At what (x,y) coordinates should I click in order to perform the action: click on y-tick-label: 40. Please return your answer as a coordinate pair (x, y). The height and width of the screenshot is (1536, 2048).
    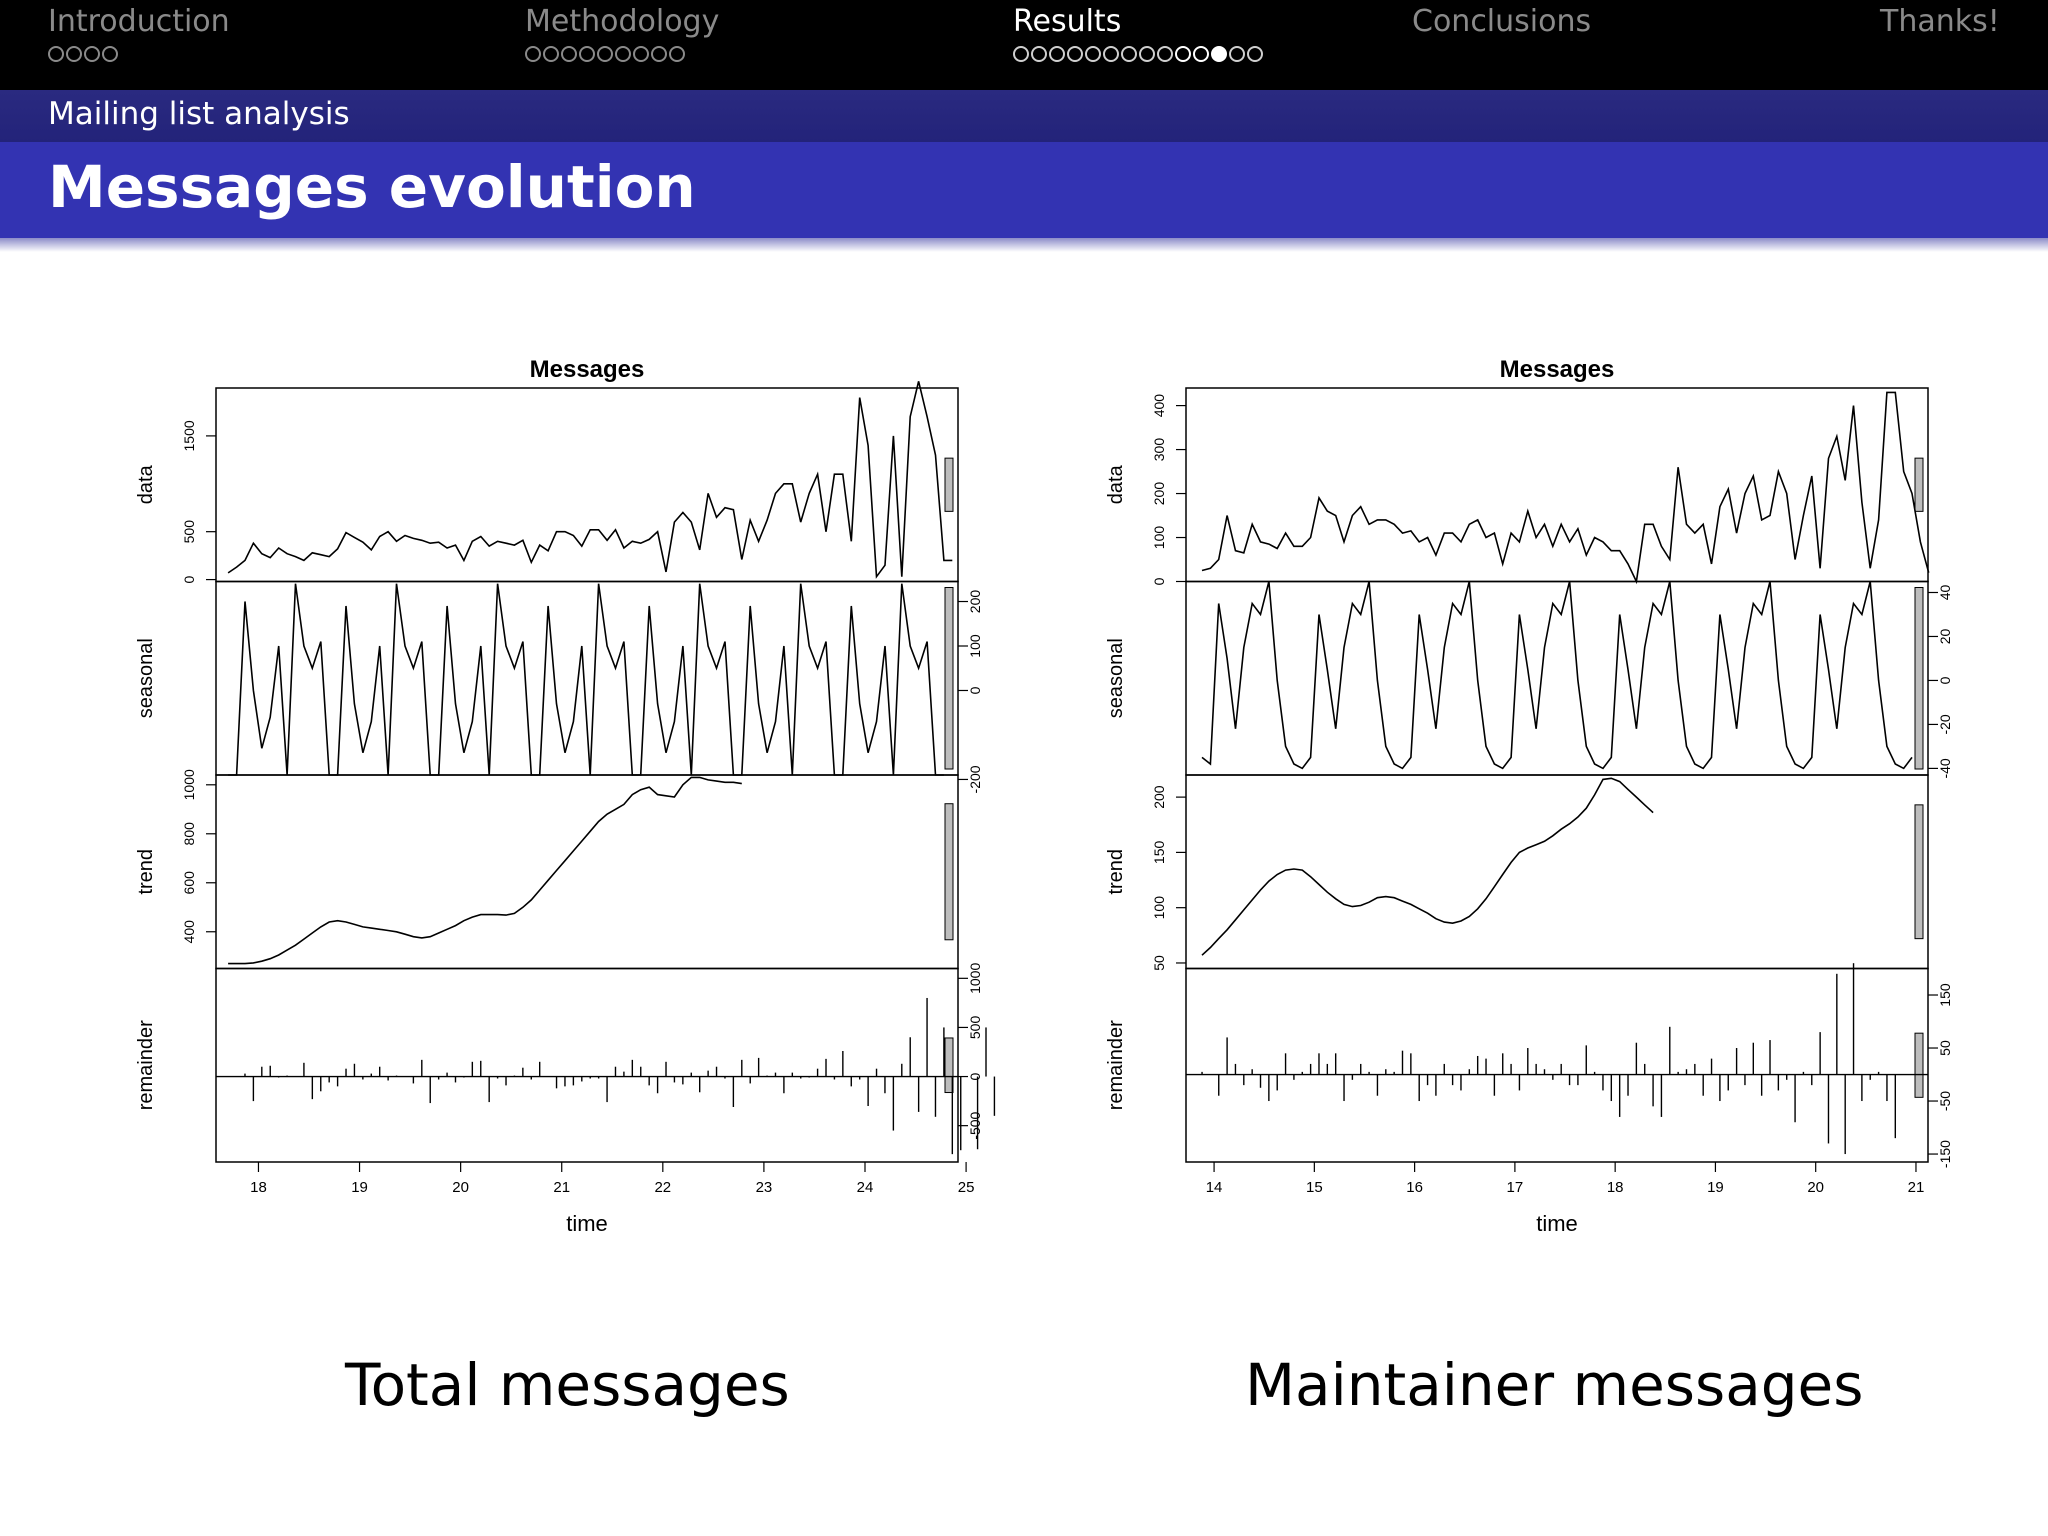
    Looking at the image, I should click on (1945, 592).